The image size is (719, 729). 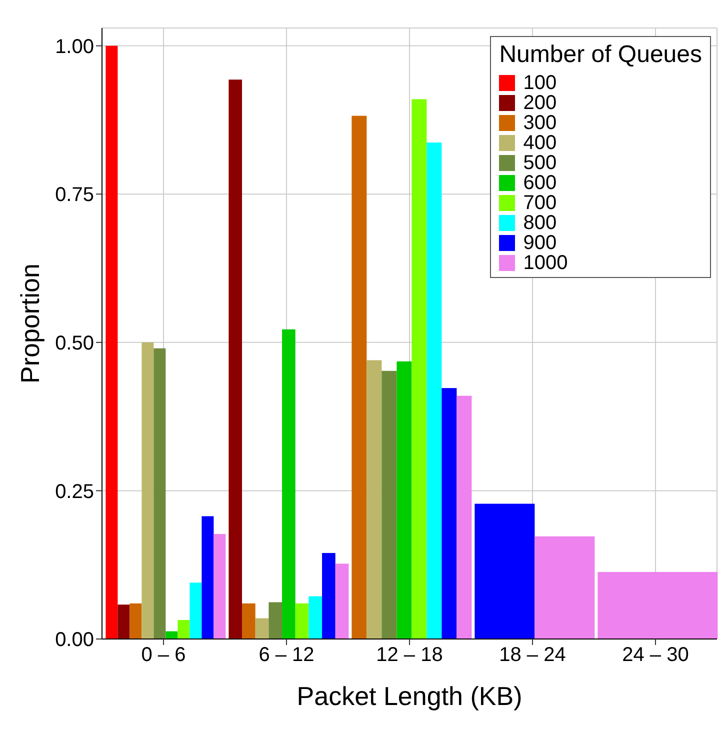 I want to click on legend-label: 700, so click(x=540, y=203).